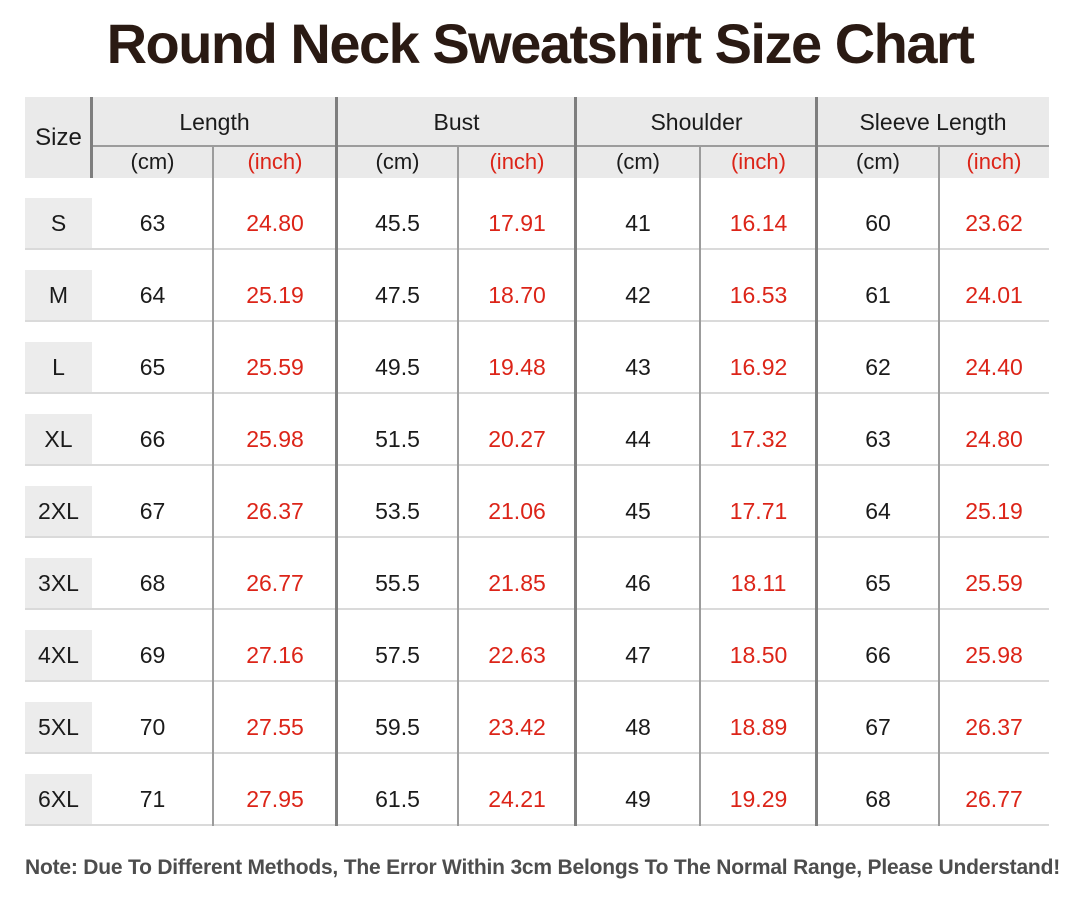  I want to click on table-cell: 18.50, so click(758, 654).